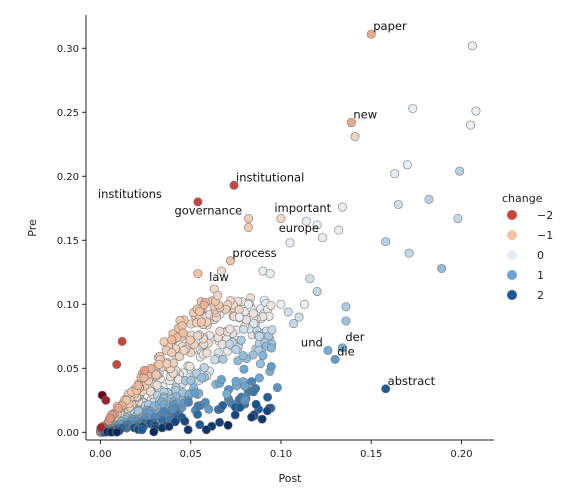  Describe the element at coordinates (527, 247) in the screenshot. I see `legend: change −2 −1 0 1 2` at that location.